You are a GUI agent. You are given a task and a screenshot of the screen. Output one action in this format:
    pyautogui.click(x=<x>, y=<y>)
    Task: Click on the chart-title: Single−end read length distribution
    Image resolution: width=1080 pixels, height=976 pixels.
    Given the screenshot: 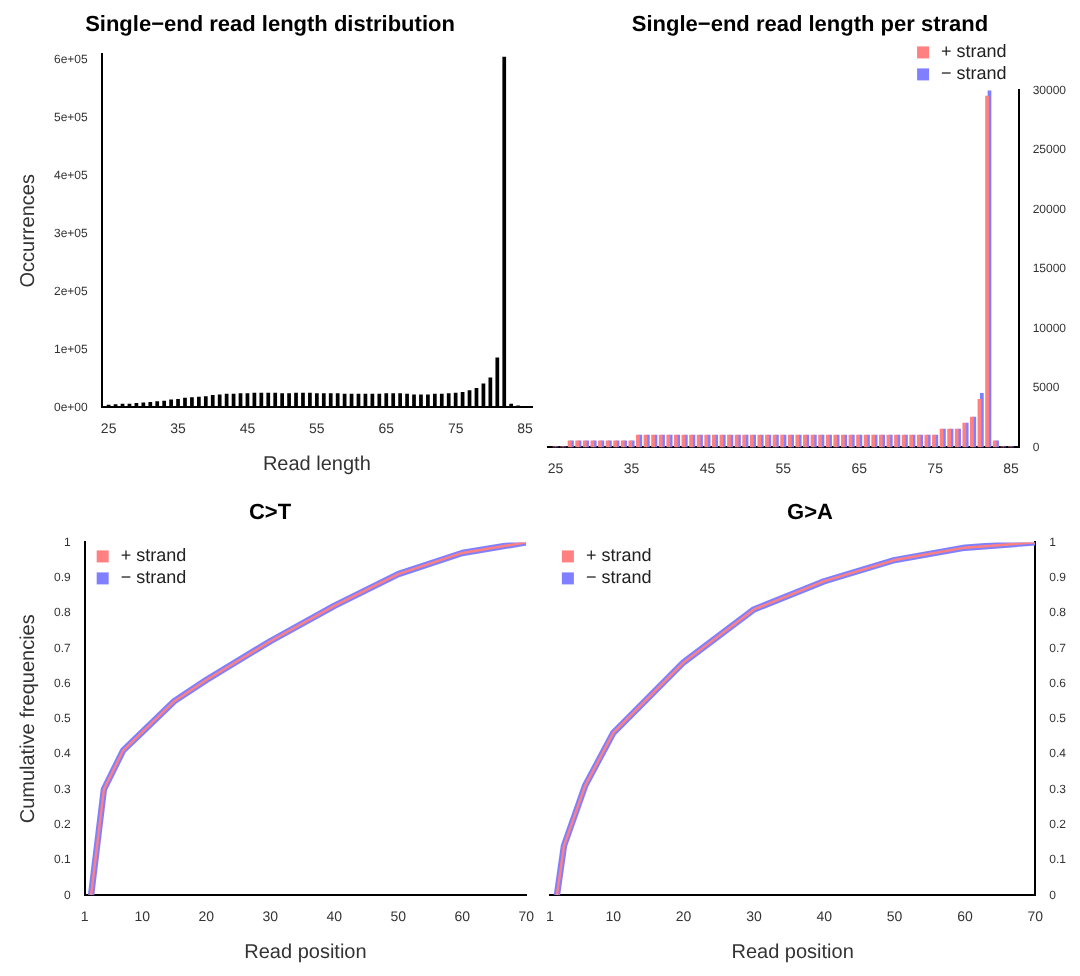 What is the action you would take?
    pyautogui.click(x=270, y=25)
    